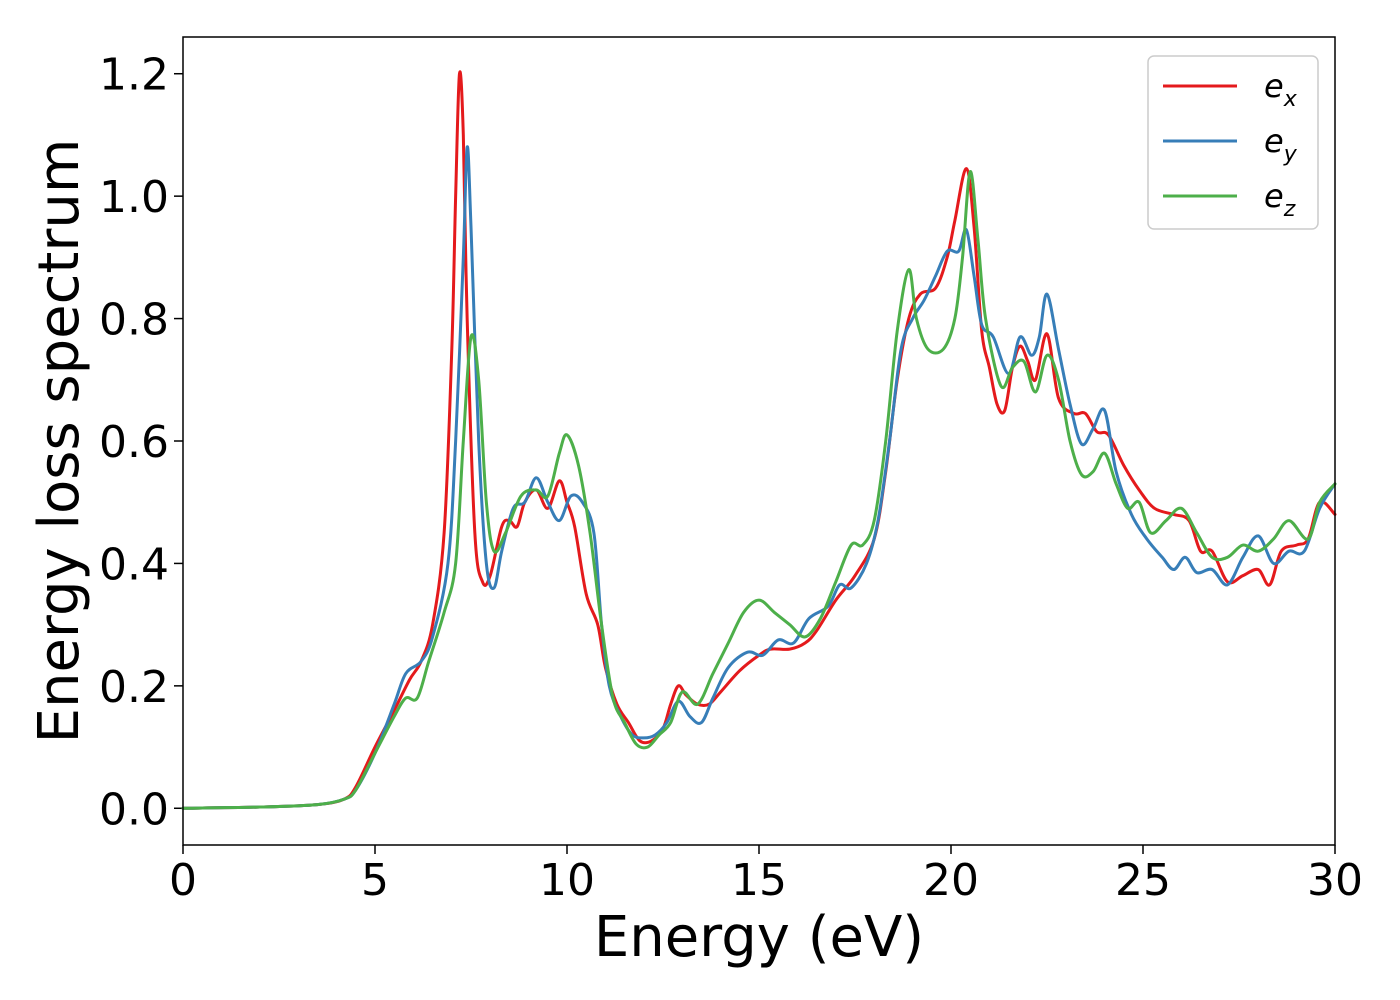 This screenshot has width=1400, height=1000. Describe the element at coordinates (134, 809) in the screenshot. I see `y-tick-label: 0.0` at that location.